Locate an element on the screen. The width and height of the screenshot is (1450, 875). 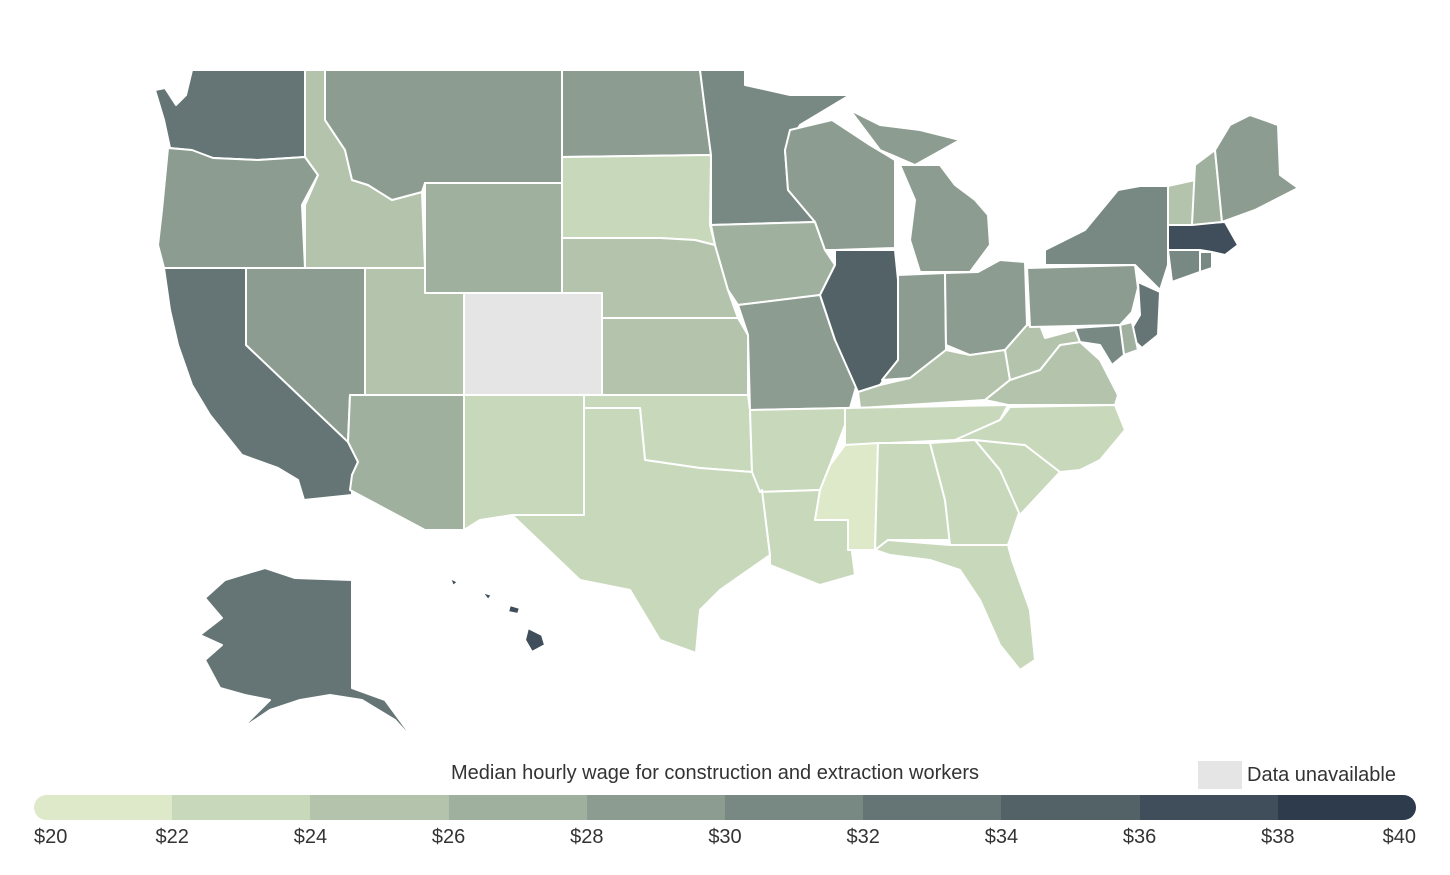
state-AZ is located at coordinates (406, 462).